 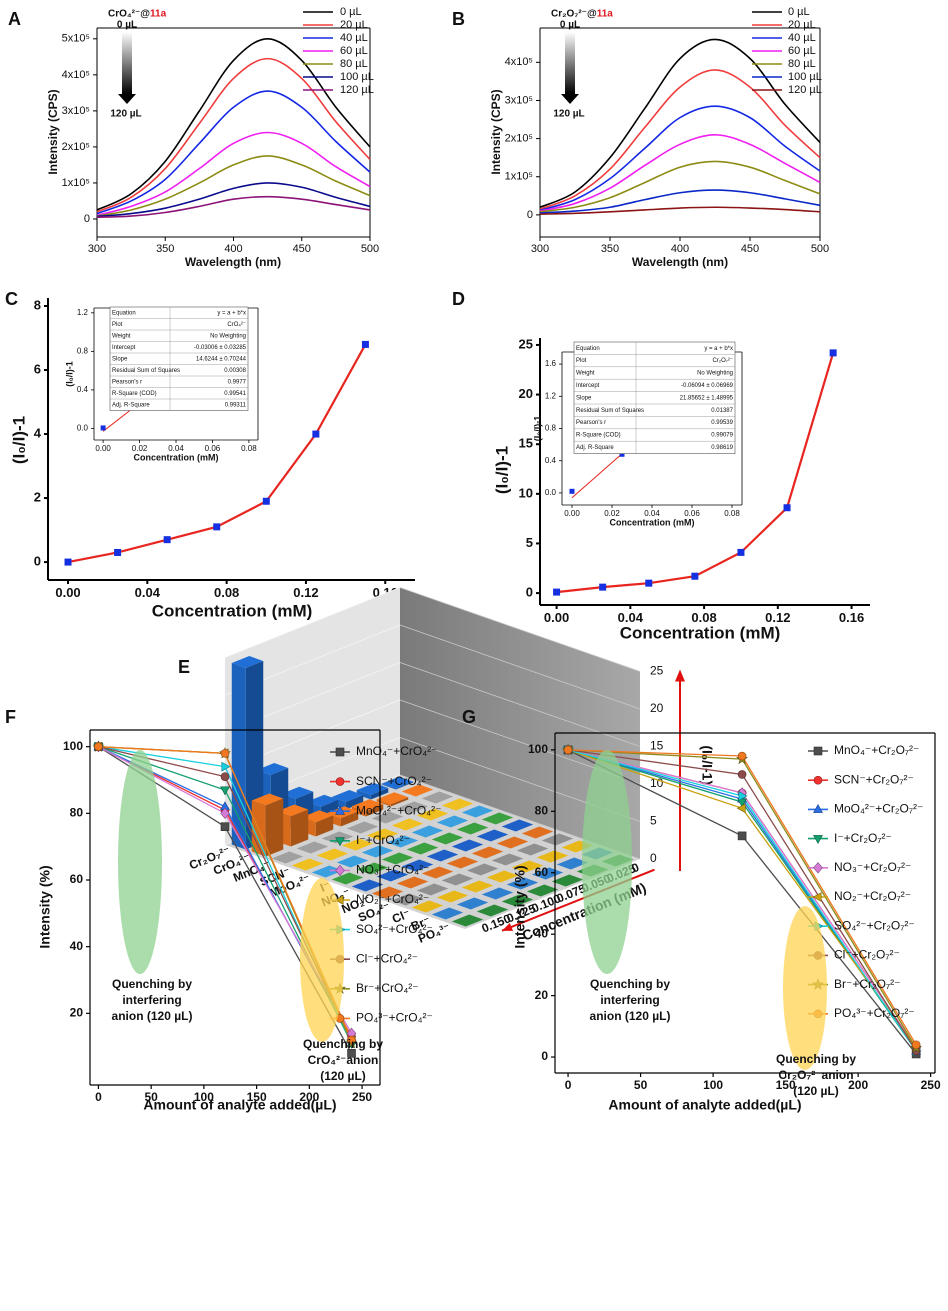 What do you see at coordinates (542, 995) in the screenshot?
I see `y-tick-label: 20` at bounding box center [542, 995].